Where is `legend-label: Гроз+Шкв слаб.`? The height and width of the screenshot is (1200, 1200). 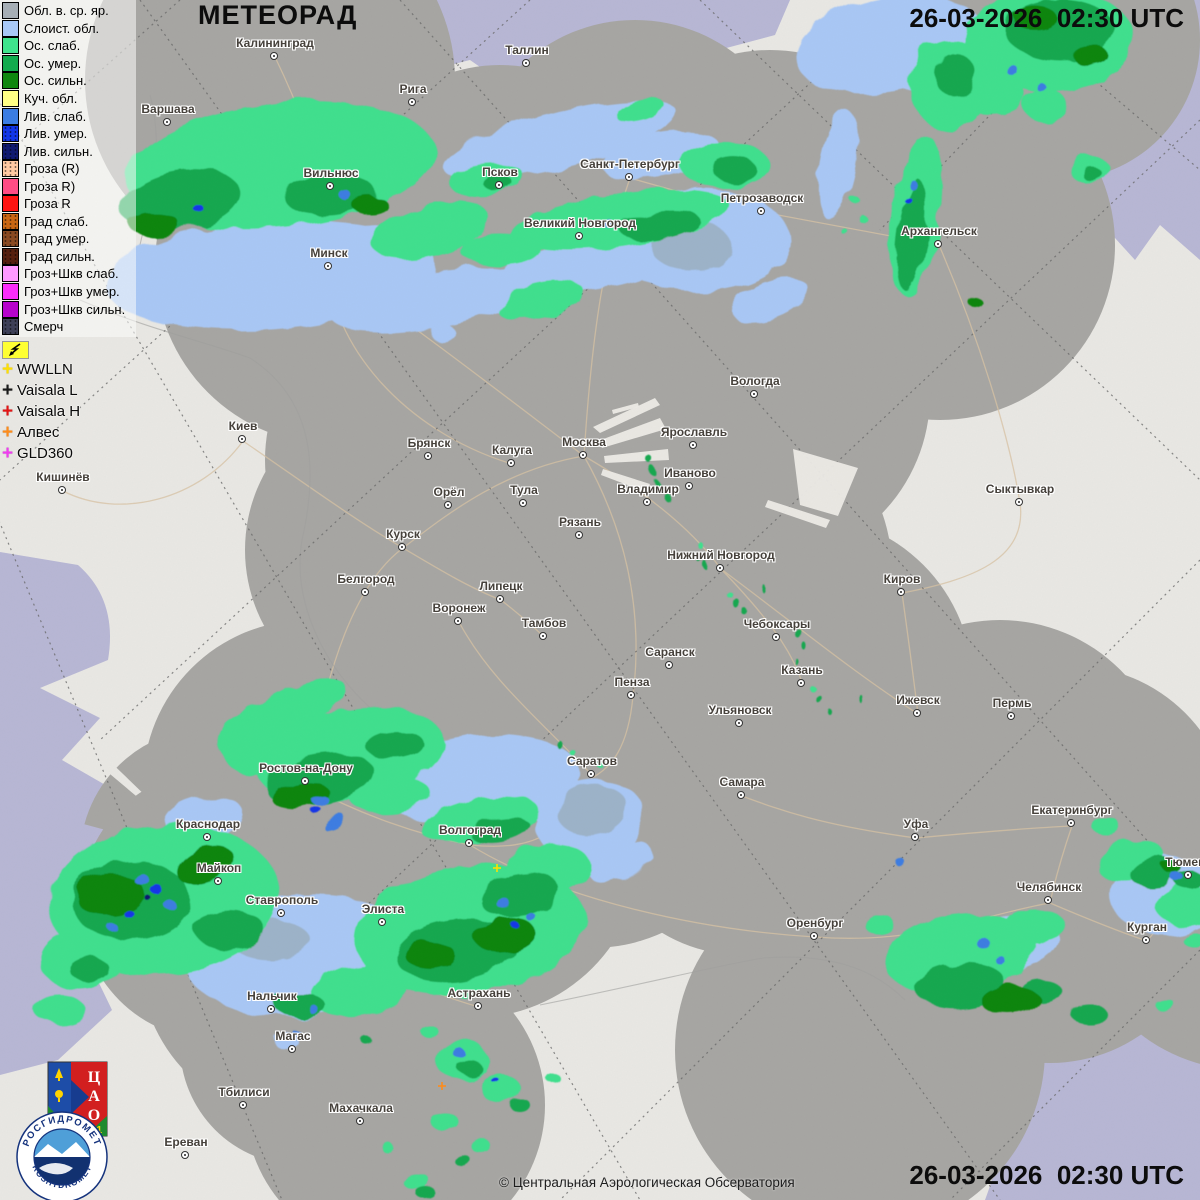
legend-label: Гроз+Шкв слаб. is located at coordinates (71, 274).